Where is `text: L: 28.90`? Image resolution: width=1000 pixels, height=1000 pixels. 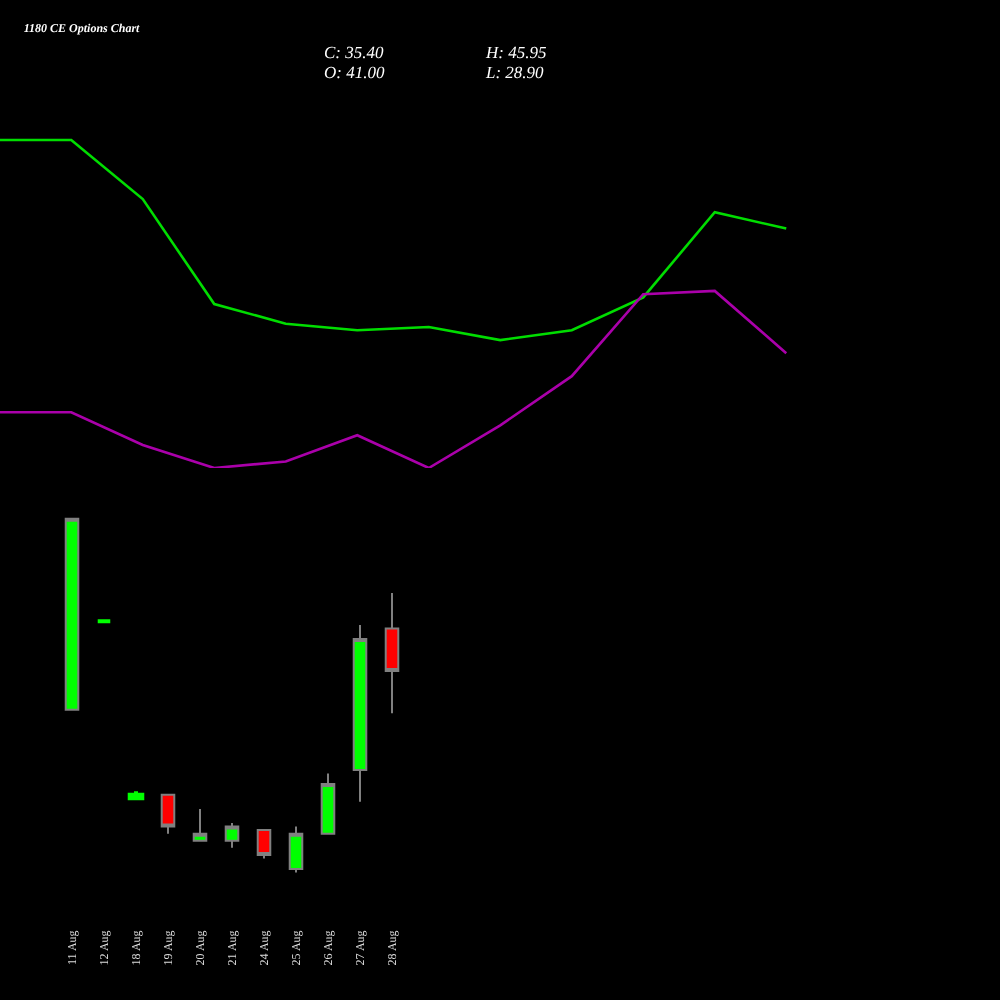
text: L: 28.90 is located at coordinates (515, 72).